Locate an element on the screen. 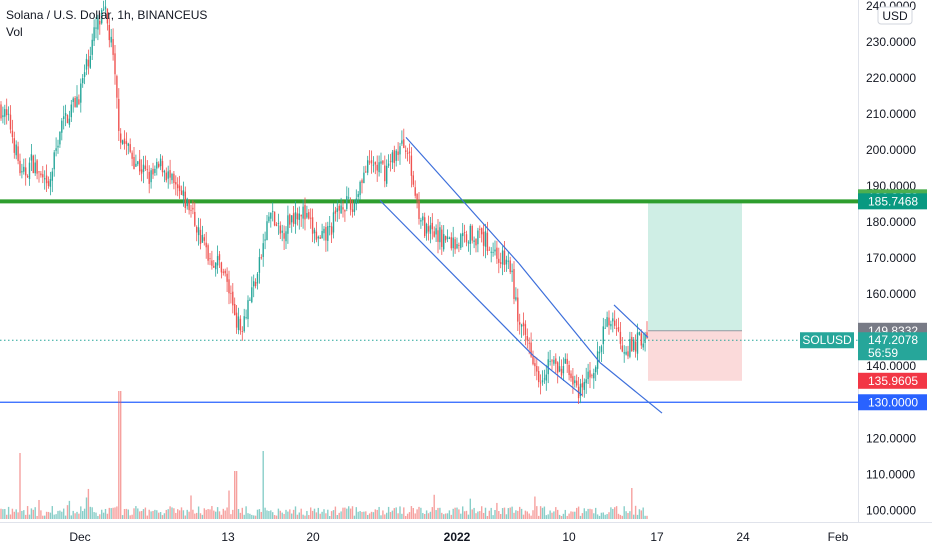 The height and width of the screenshot is (555, 932). currency-button-label: USD is located at coordinates (895, 16).